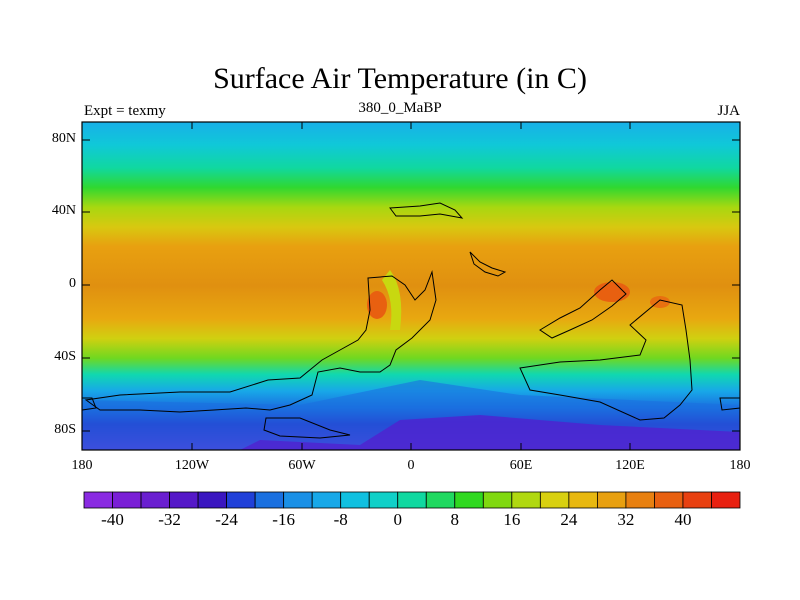 The image size is (800, 600). I want to click on lon-label-180w: 180, so click(82, 465).